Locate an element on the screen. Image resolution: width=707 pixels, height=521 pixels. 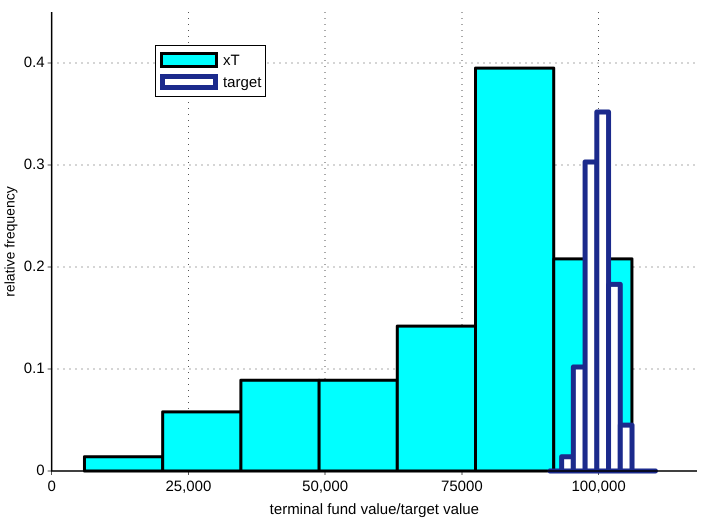
y-tick-label: 0 is located at coordinates (40, 471).